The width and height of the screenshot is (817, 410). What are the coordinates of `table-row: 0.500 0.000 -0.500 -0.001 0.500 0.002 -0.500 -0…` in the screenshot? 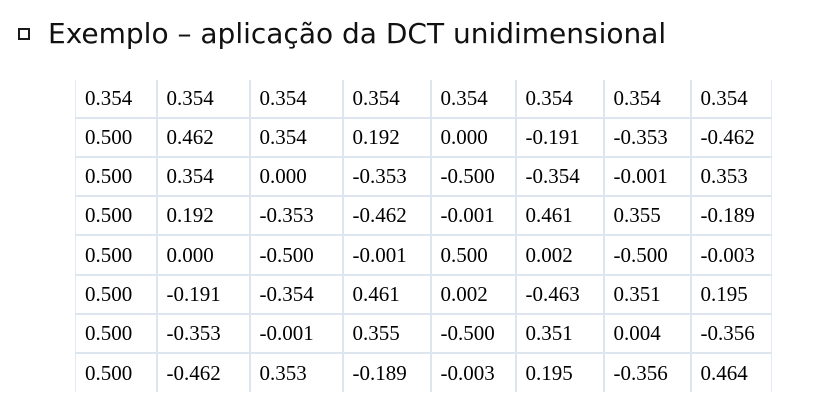 It's located at (423, 255).